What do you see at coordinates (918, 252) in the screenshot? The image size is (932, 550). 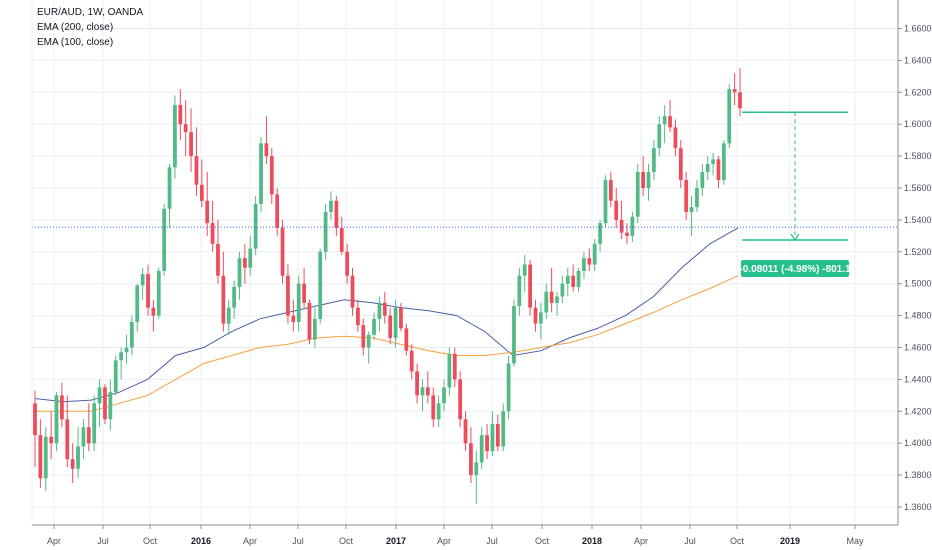 I see `y-tick-label: 1.52000` at bounding box center [918, 252].